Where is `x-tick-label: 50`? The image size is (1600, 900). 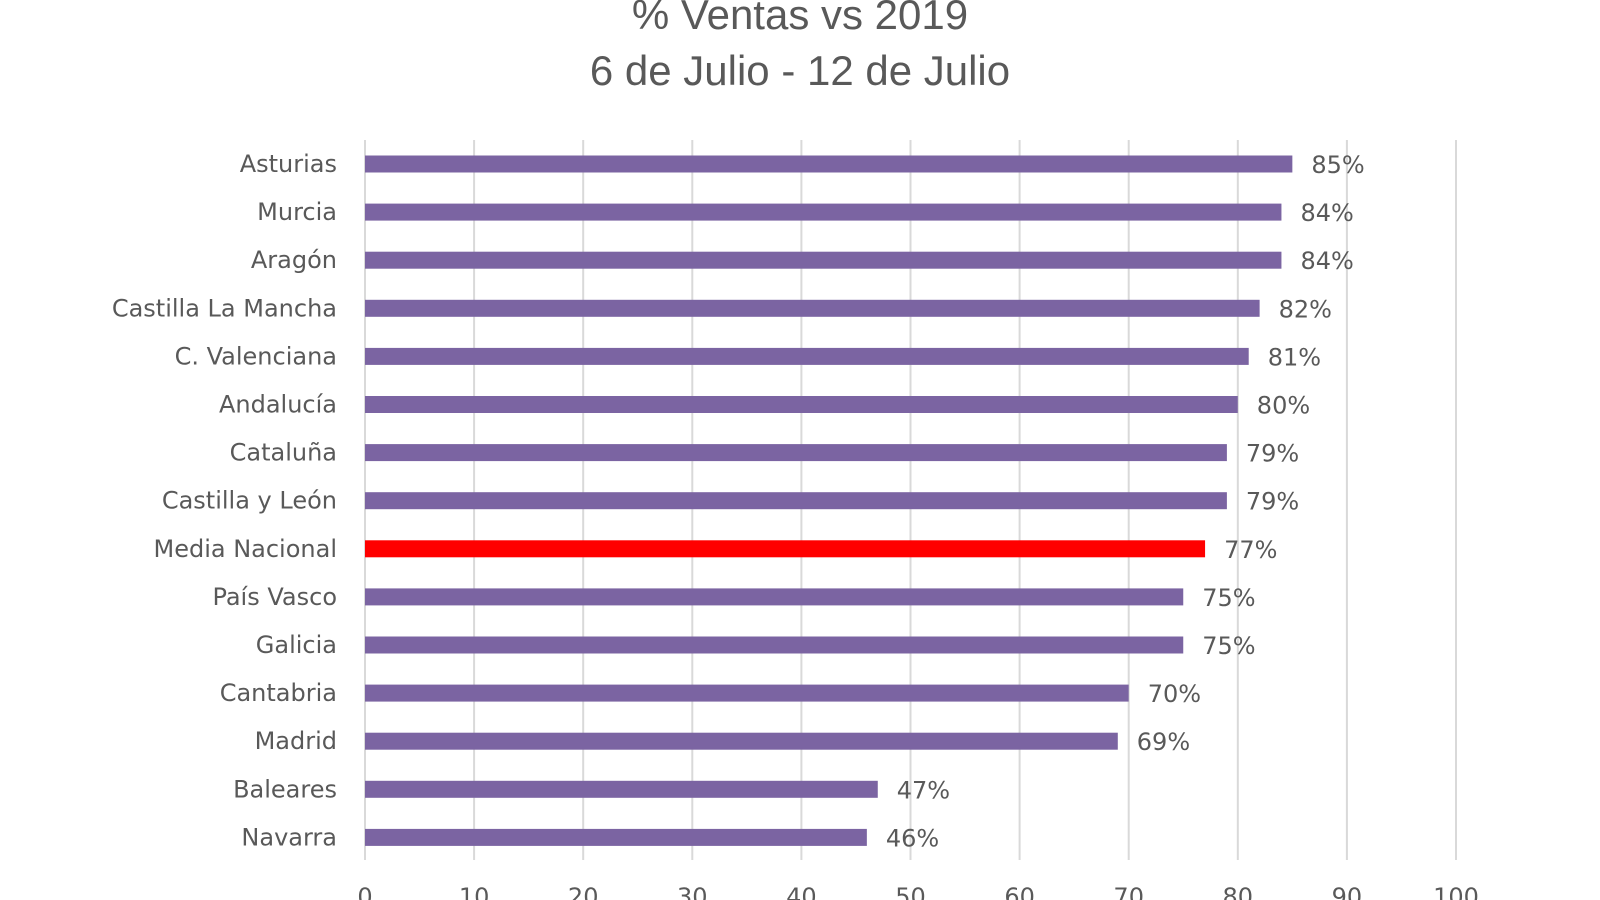 x-tick-label: 50 is located at coordinates (910, 891).